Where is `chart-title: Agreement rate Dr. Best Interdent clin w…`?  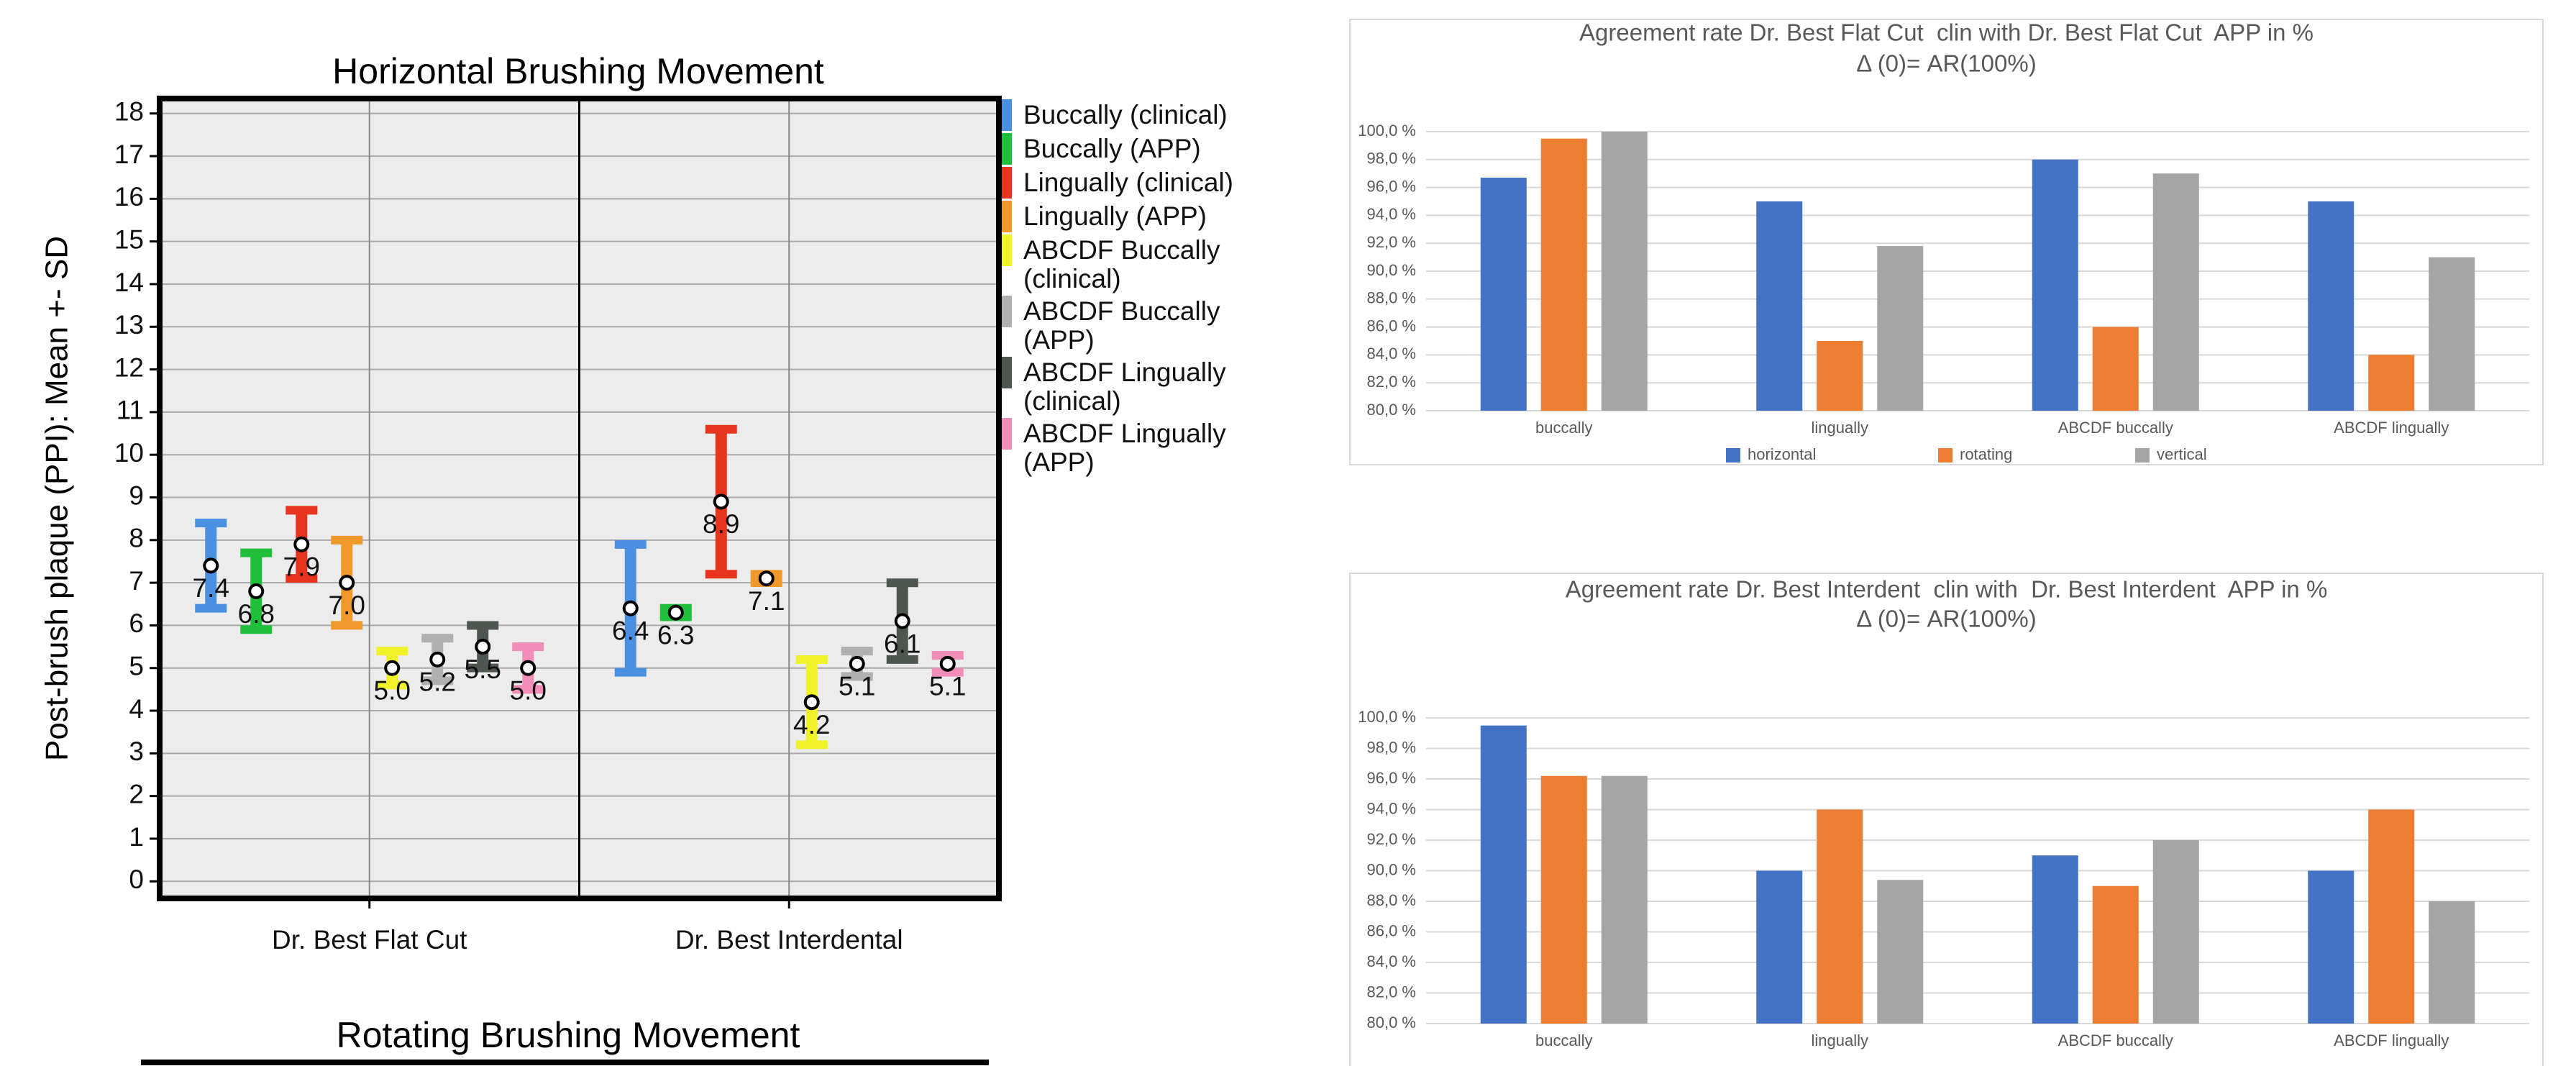
chart-title: Agreement rate Dr. Best Interdent clin w… is located at coordinates (1947, 589).